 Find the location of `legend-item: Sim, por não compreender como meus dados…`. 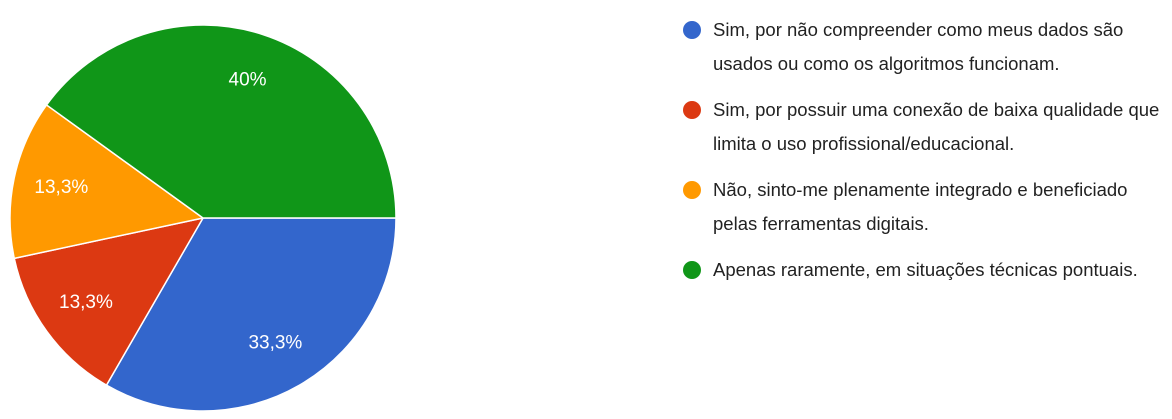

legend-item: Sim, por não compreender como meus dados… is located at coordinates (924, 46).